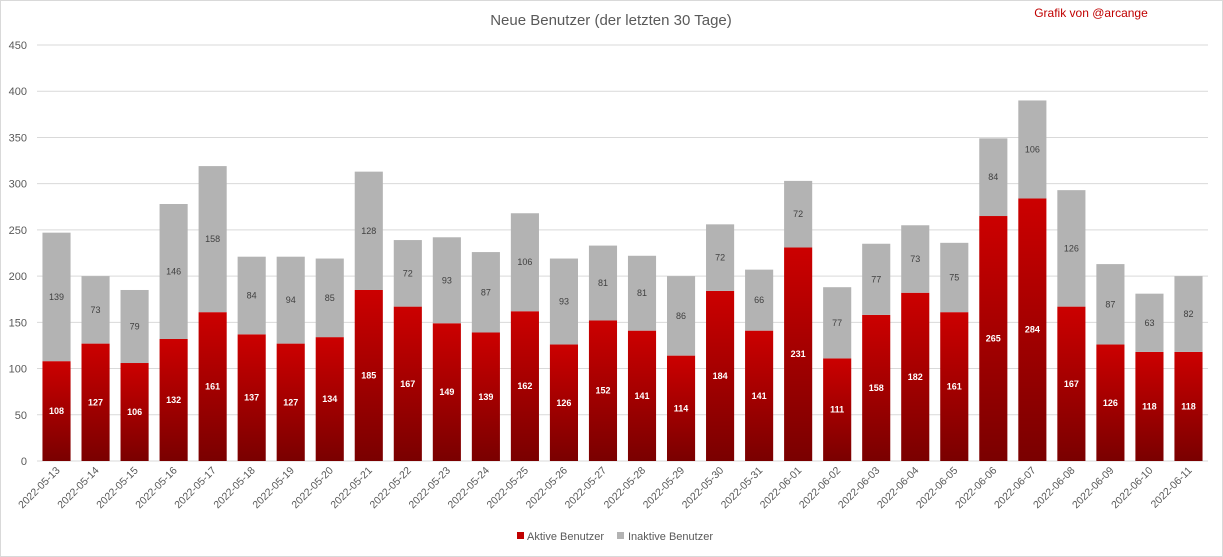 The height and width of the screenshot is (557, 1223). I want to click on y-tick-label: 300, so click(18, 185).